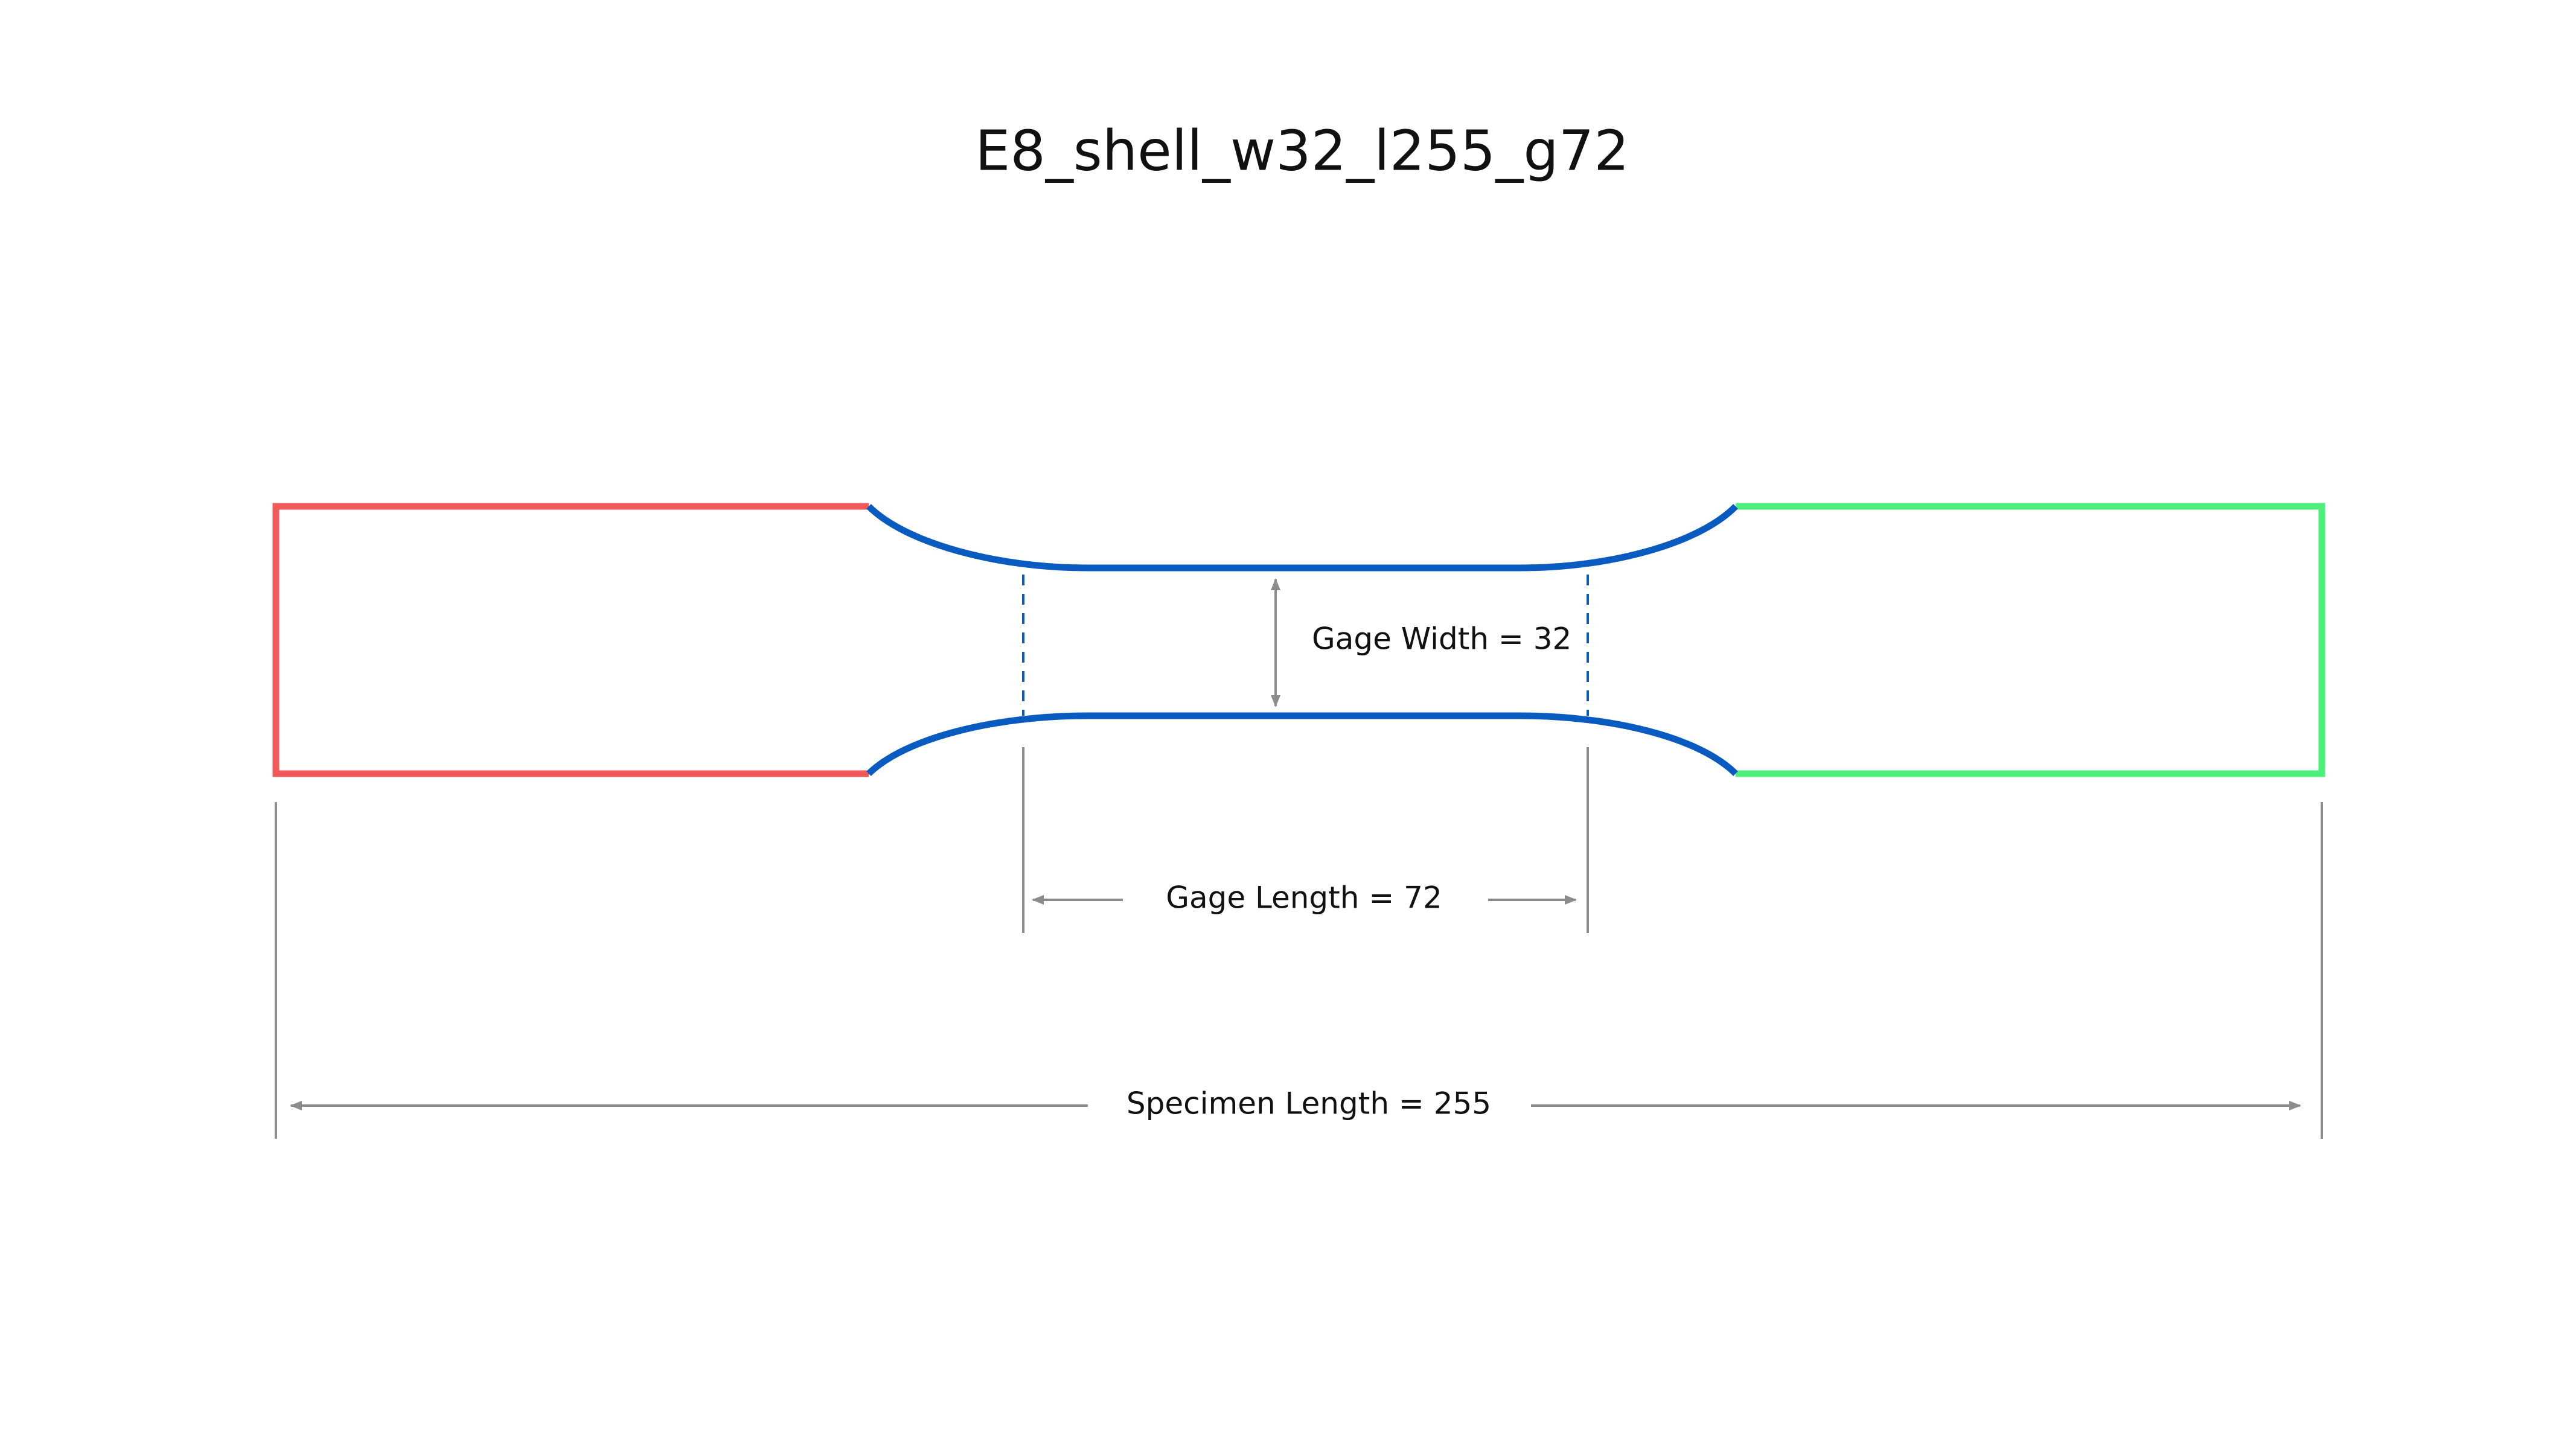  What do you see at coordinates (1302, 744) in the screenshot?
I see `gage-bottom-edge` at bounding box center [1302, 744].